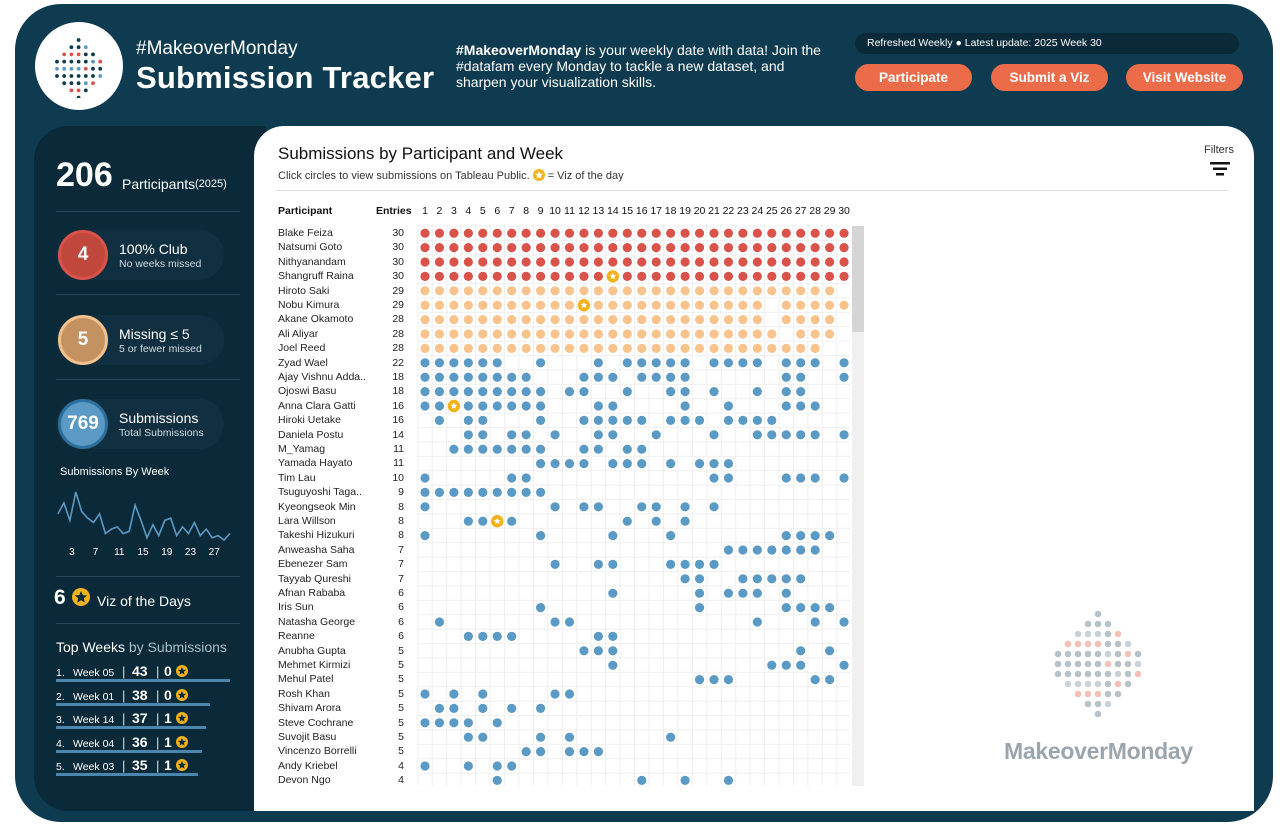  Describe the element at coordinates (140, 340) in the screenshot. I see `stat-missing-le5: 5 Missing ≤ 5 5 or fewer missed` at that location.